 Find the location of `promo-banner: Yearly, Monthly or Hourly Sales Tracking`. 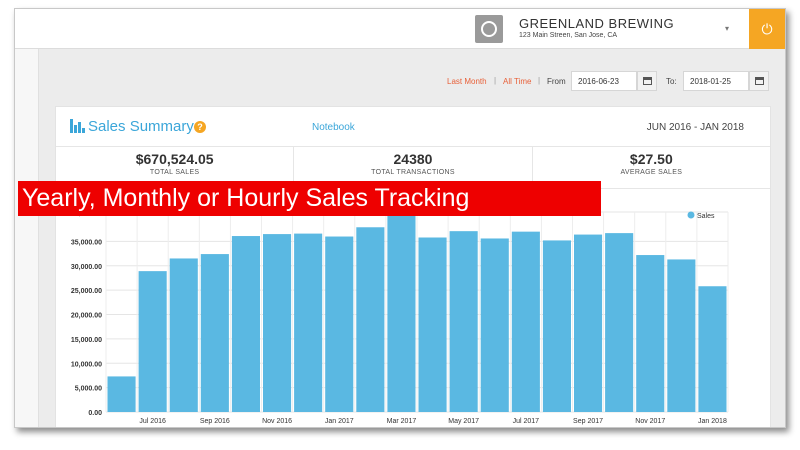

promo-banner: Yearly, Monthly or Hourly Sales Tracking is located at coordinates (309, 198).